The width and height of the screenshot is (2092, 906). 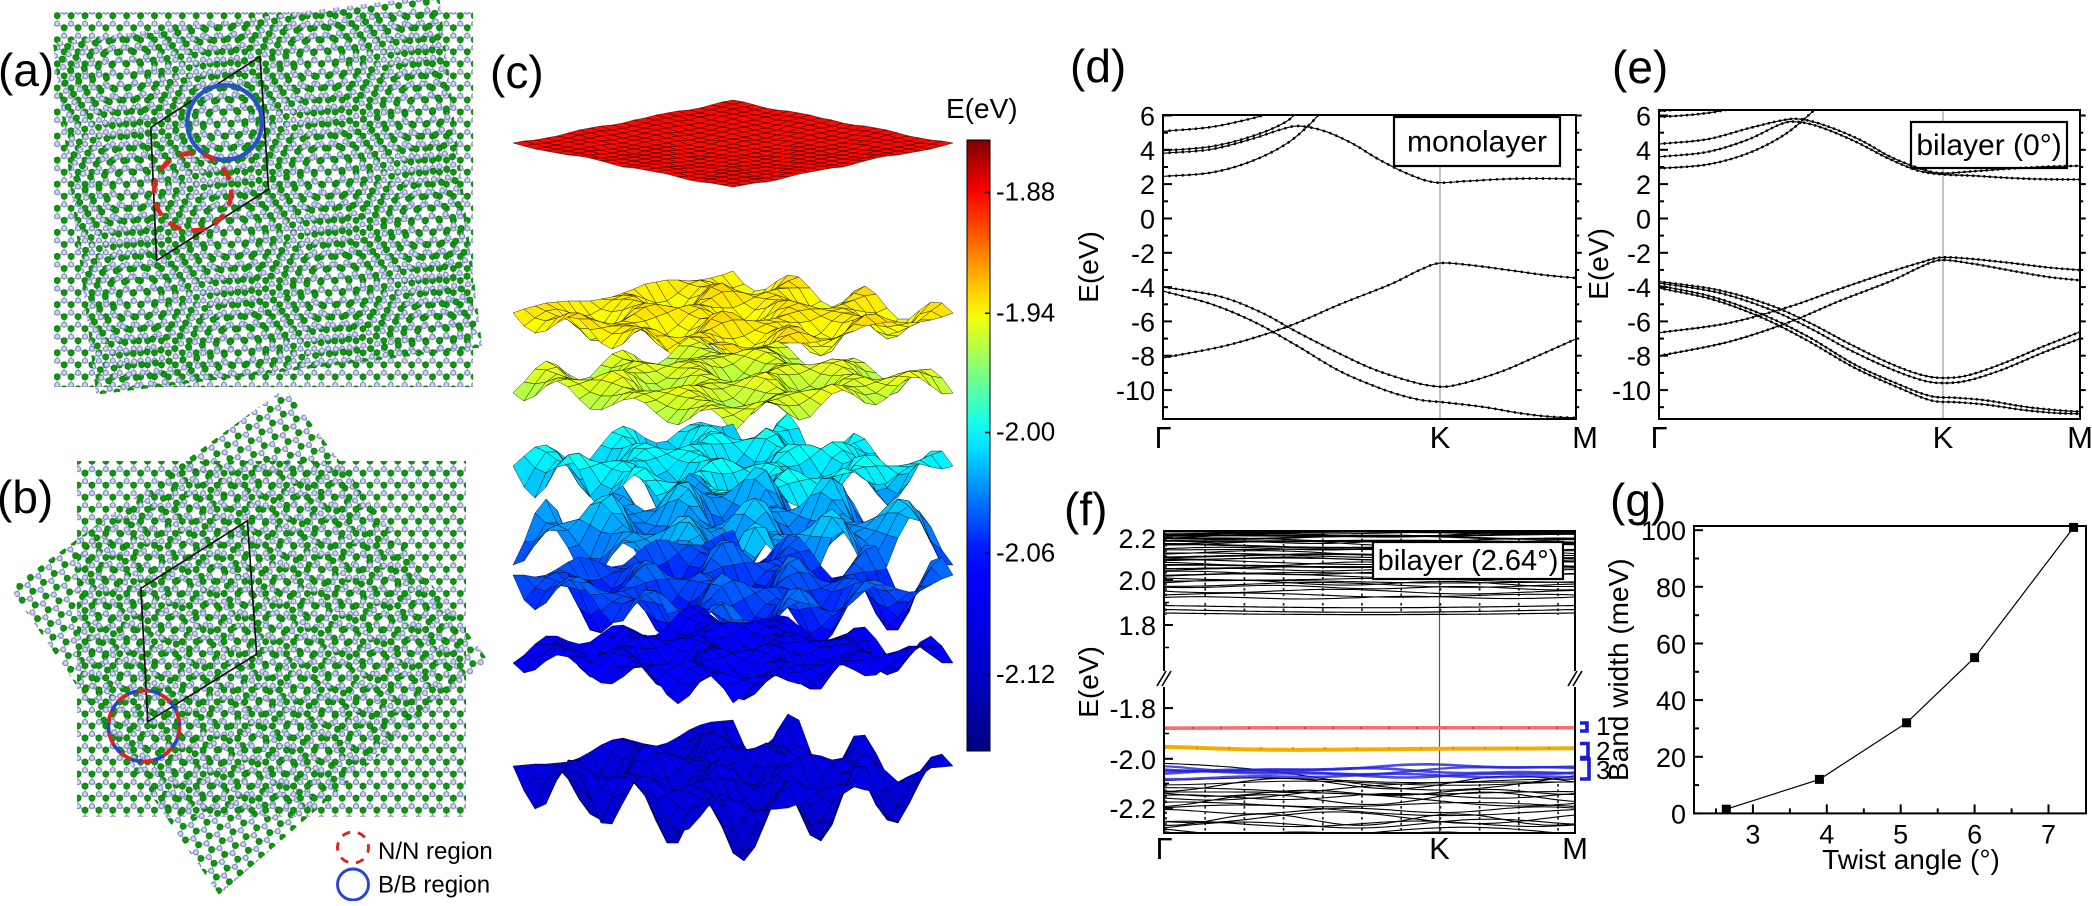 What do you see at coordinates (1477, 142) in the screenshot?
I see `svg-text: monolayer` at bounding box center [1477, 142].